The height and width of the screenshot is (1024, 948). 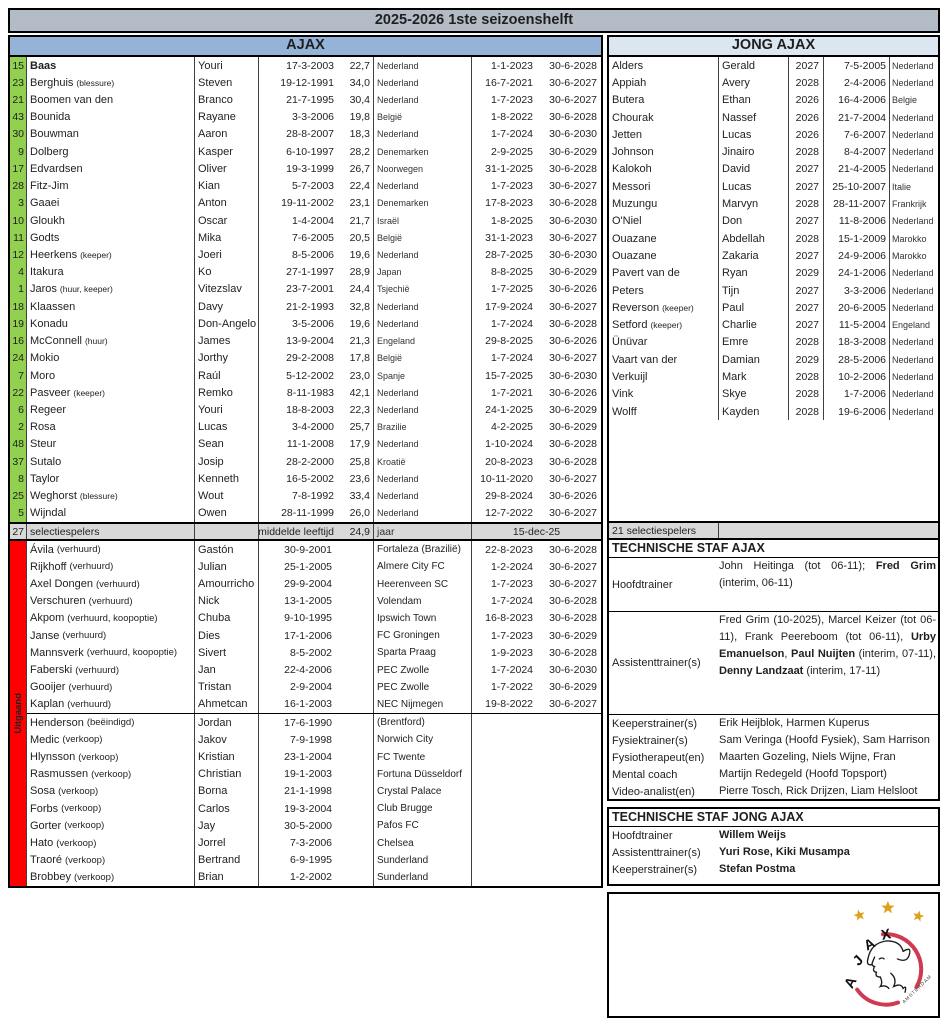 What do you see at coordinates (58, 601) in the screenshot?
I see `last-name: Verschuren` at bounding box center [58, 601].